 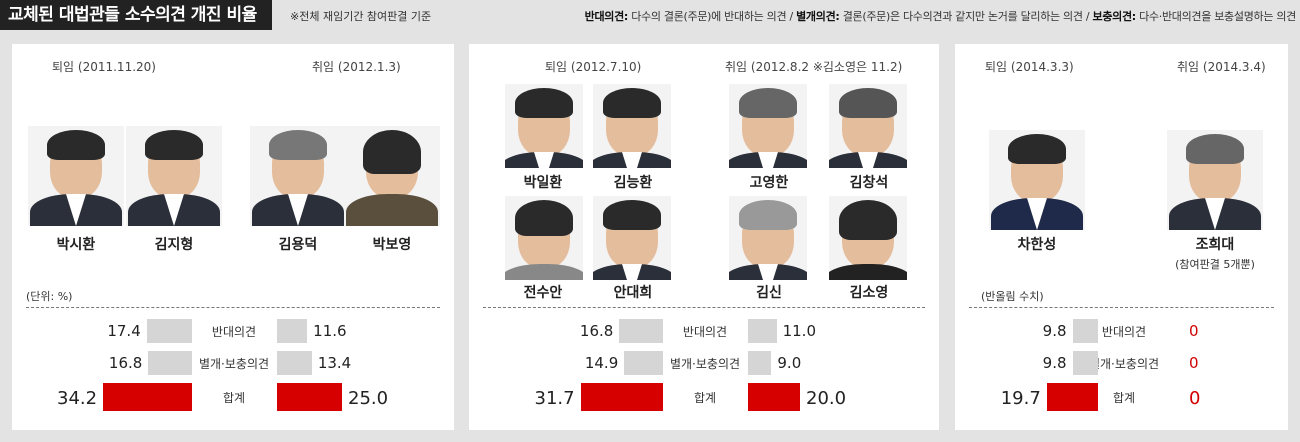 What do you see at coordinates (392, 245) in the screenshot?
I see `justice-name: 박보영` at bounding box center [392, 245].